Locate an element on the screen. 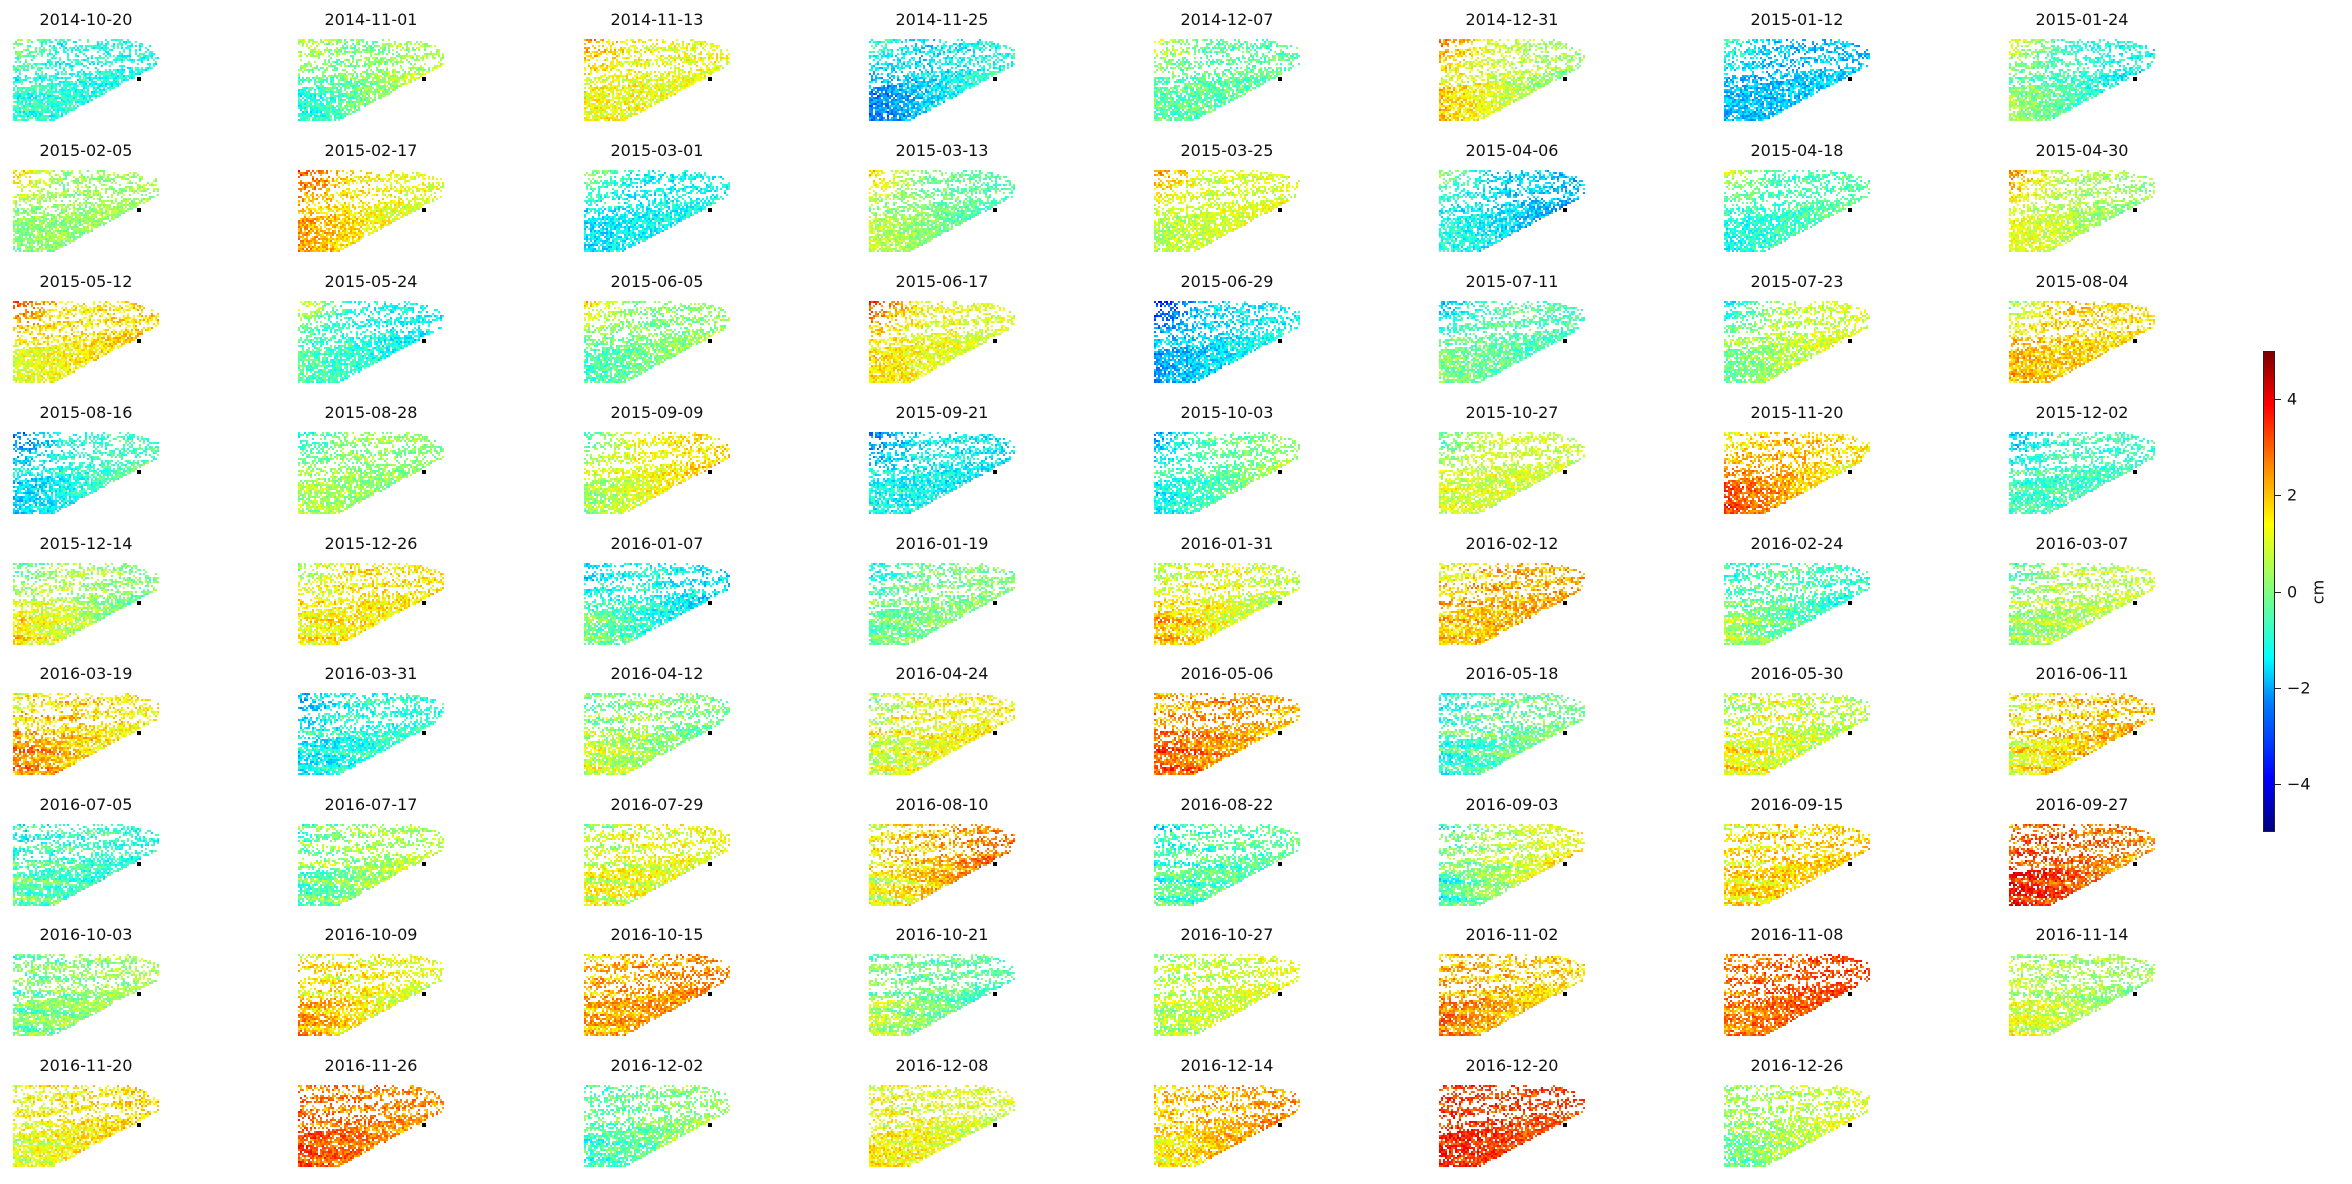 This screenshot has height=1184, width=2352. panel-title: 2016-06-11 is located at coordinates (2082, 673).